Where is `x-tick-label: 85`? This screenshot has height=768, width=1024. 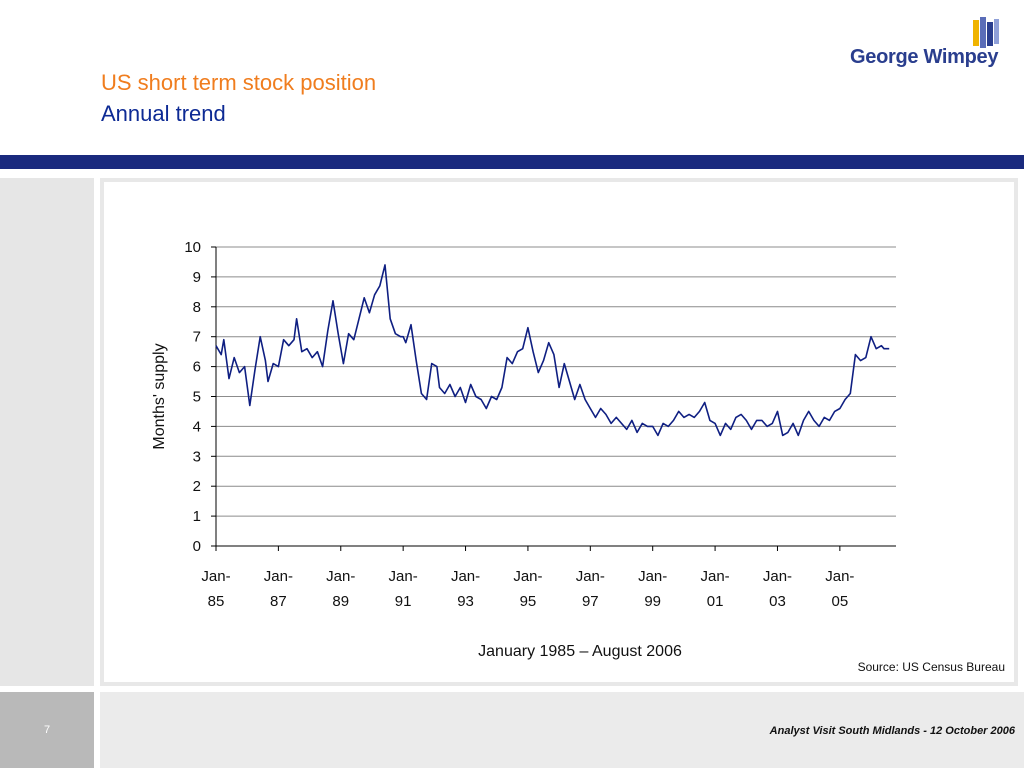
x-tick-label: 85 is located at coordinates (216, 601).